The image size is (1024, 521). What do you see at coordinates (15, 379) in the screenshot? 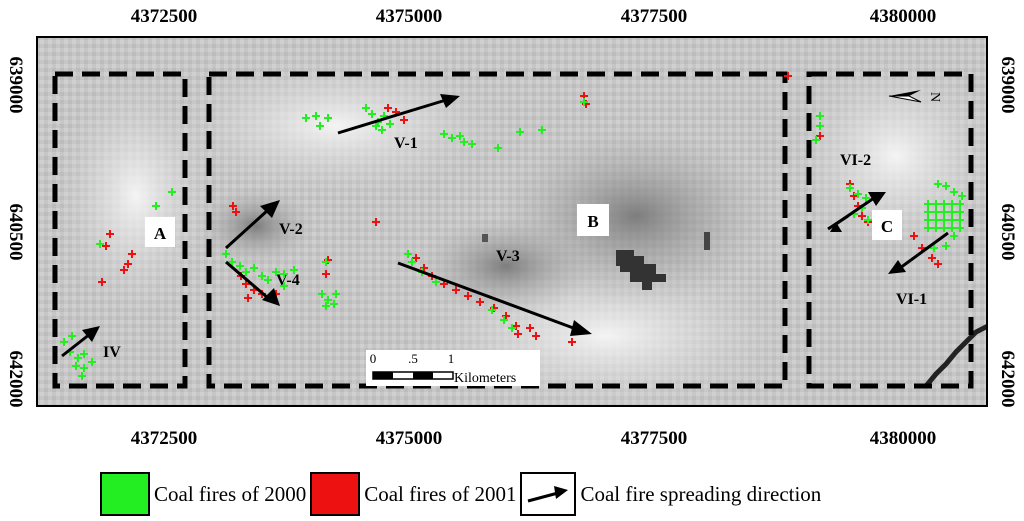
I see `y-tick-left-3: 642000` at bounding box center [15, 379].